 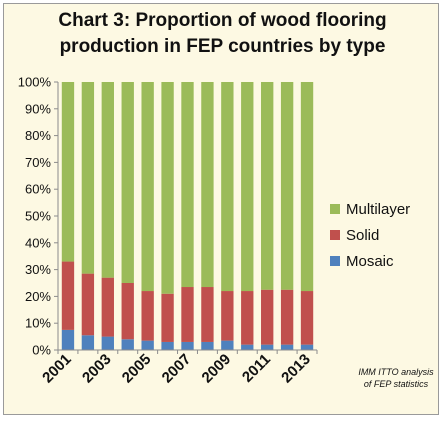 What do you see at coordinates (267, 186) in the screenshot?
I see `bar-multilayer-2011` at bounding box center [267, 186].